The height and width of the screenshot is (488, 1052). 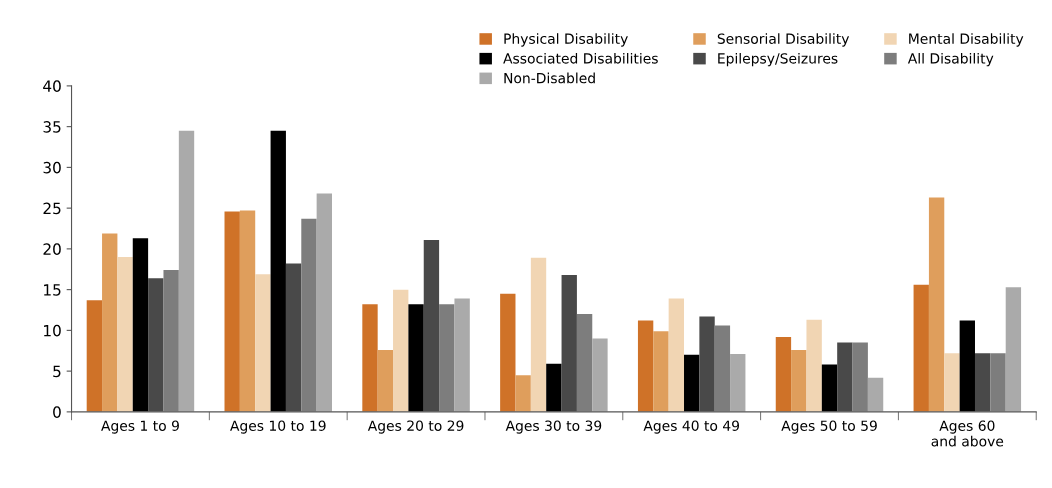 I want to click on y-tick-label: 35, so click(x=52, y=127).